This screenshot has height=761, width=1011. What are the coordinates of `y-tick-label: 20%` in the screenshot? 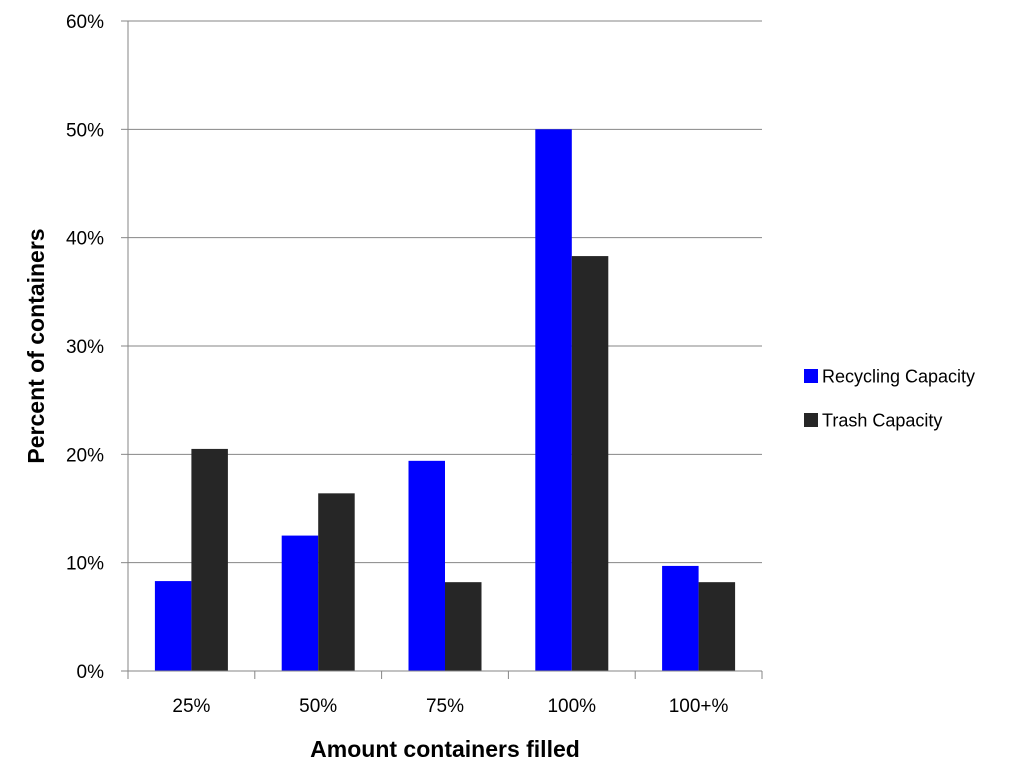 It's located at (85, 455).